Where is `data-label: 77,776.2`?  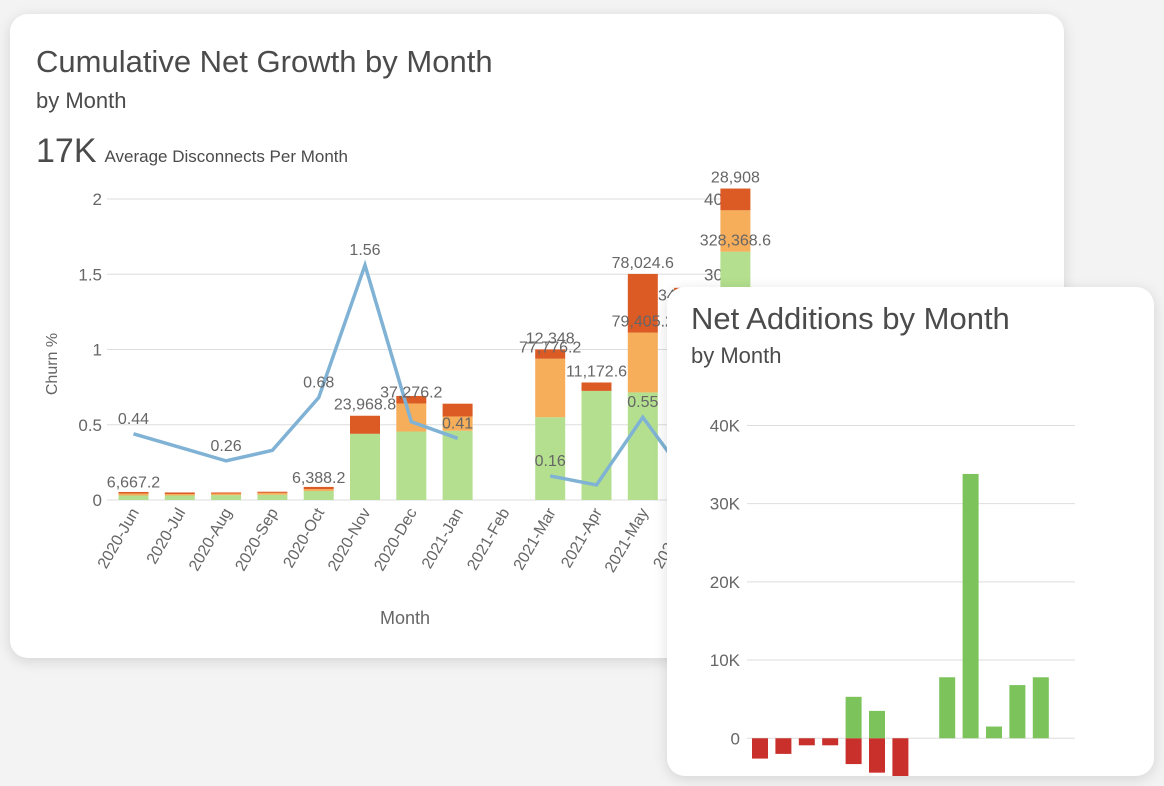
data-label: 77,776.2 is located at coordinates (550, 348).